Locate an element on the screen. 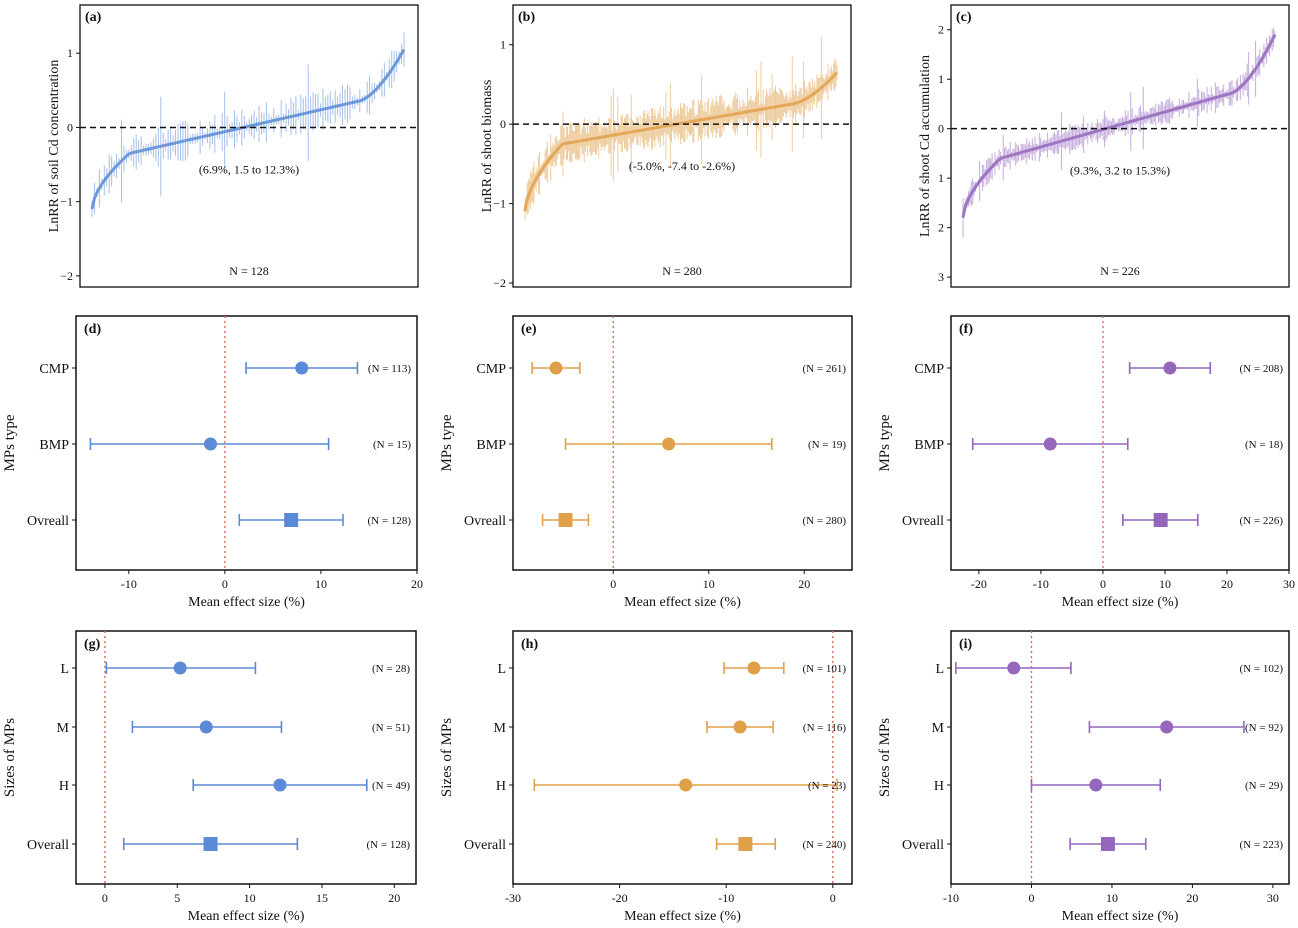  category-label: CMP is located at coordinates (491, 369).